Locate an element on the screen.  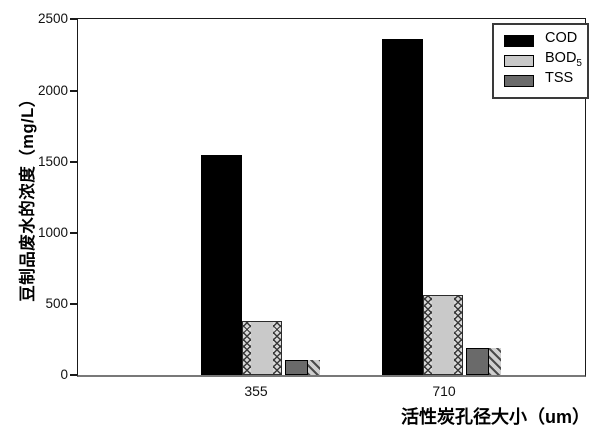
x-tick-label-355: 355 is located at coordinates (256, 391).